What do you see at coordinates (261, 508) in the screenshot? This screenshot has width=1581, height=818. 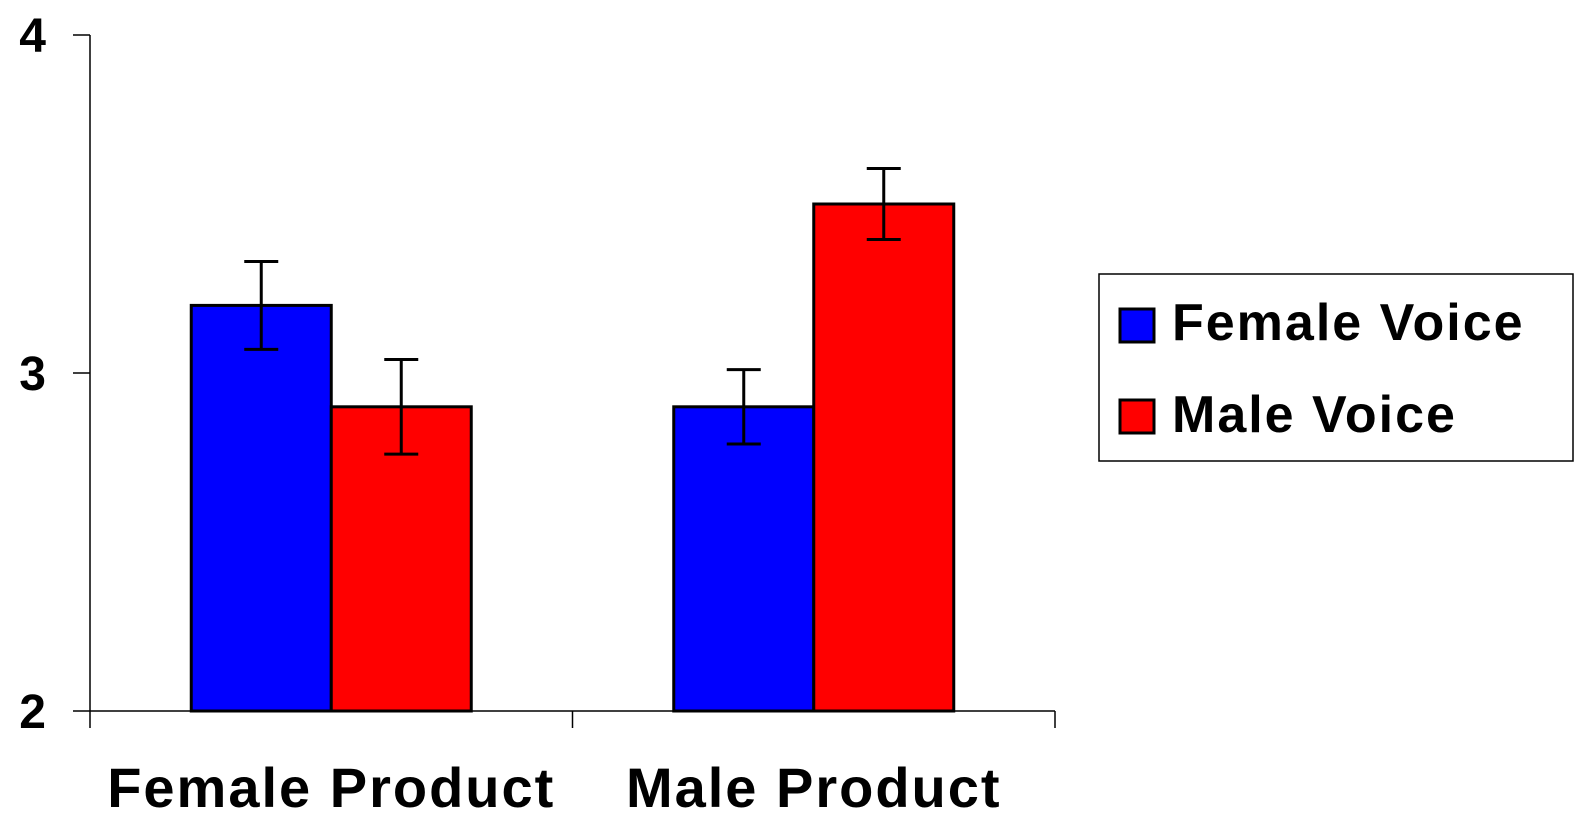 I see `bar-female-product-female-voice` at bounding box center [261, 508].